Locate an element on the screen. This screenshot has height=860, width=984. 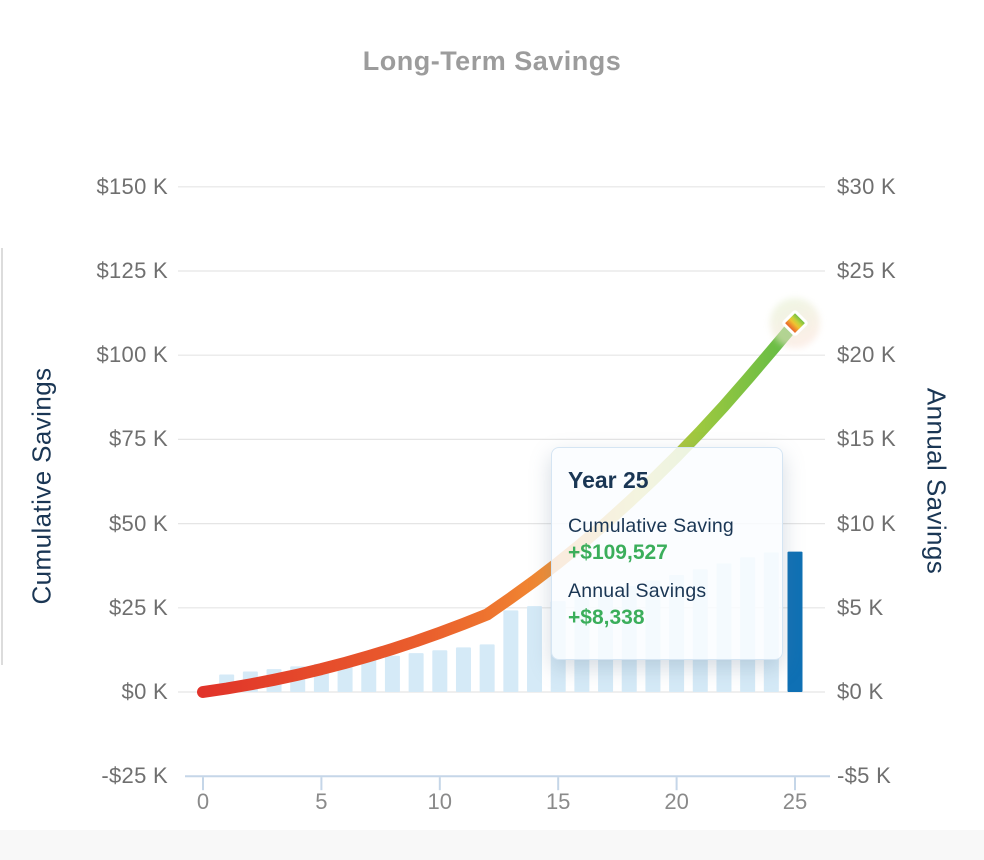
right-axis-tick-label: $25 K is located at coordinates (866, 270).